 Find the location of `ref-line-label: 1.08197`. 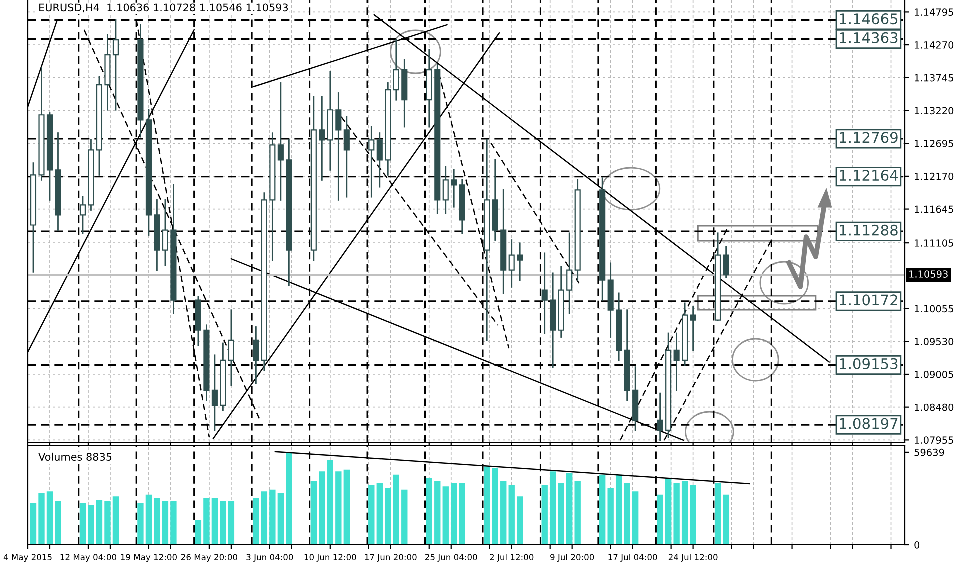

ref-line-label: 1.08197 is located at coordinates (869, 424).